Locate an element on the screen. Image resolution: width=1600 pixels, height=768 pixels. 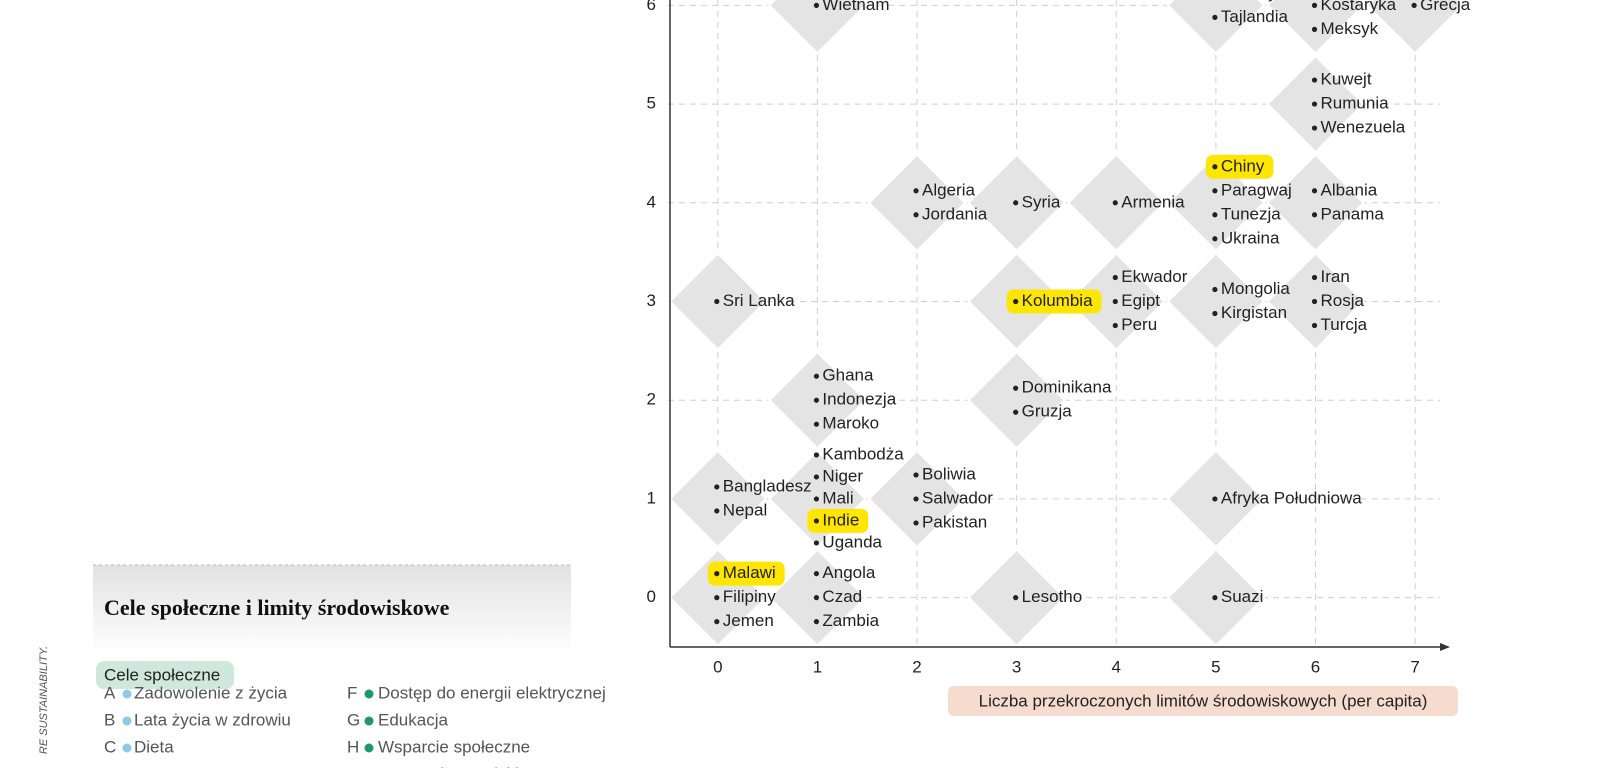
legend-subtitle-bg is located at coordinates (165, 675).